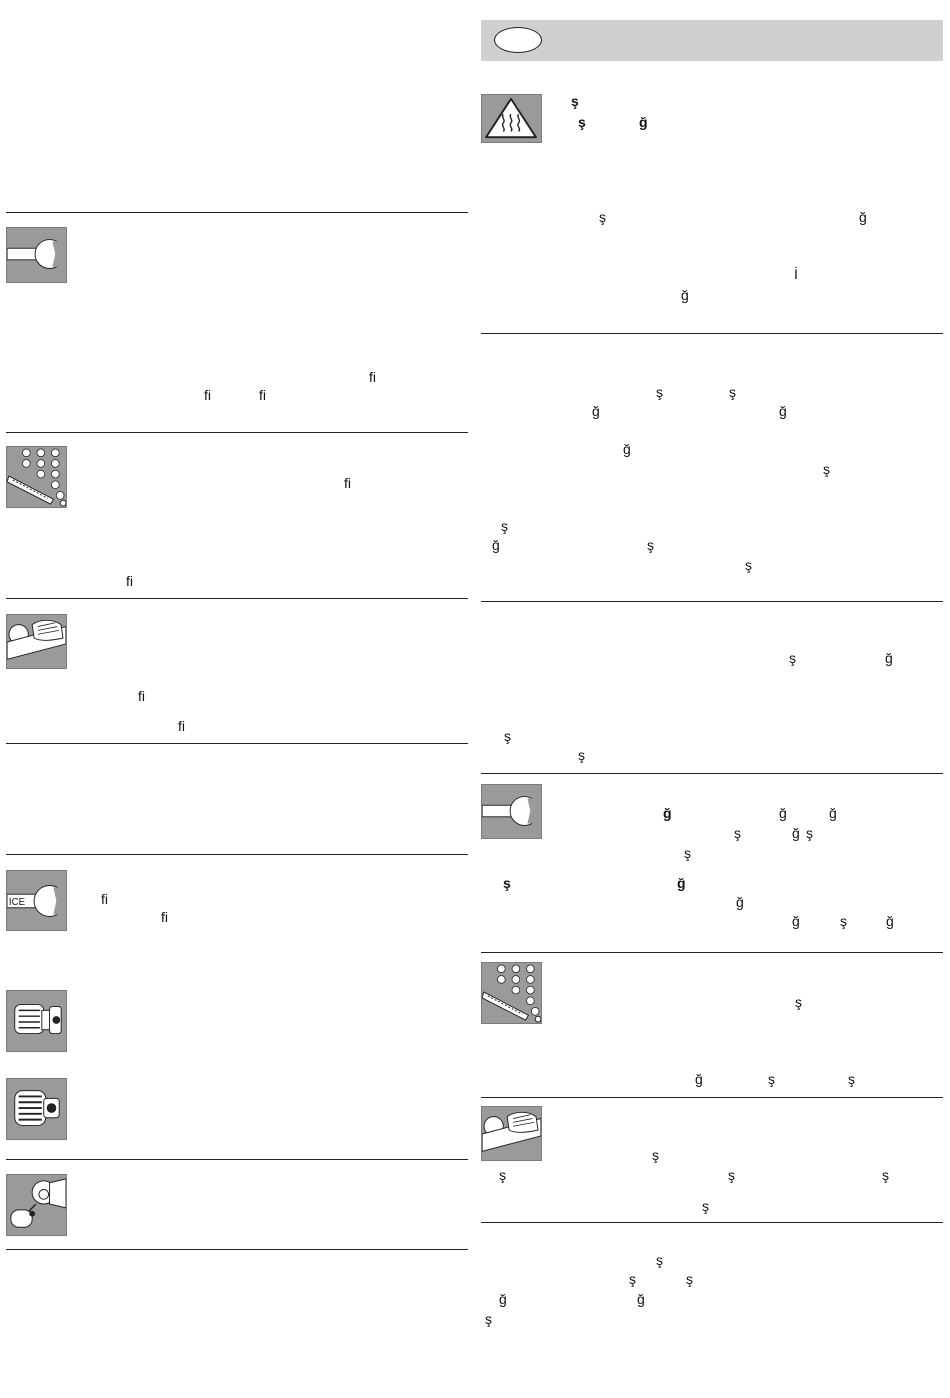 The image size is (950, 1398). What do you see at coordinates (36, 1205) in the screenshot?
I see `filter-assembly-icon` at bounding box center [36, 1205].